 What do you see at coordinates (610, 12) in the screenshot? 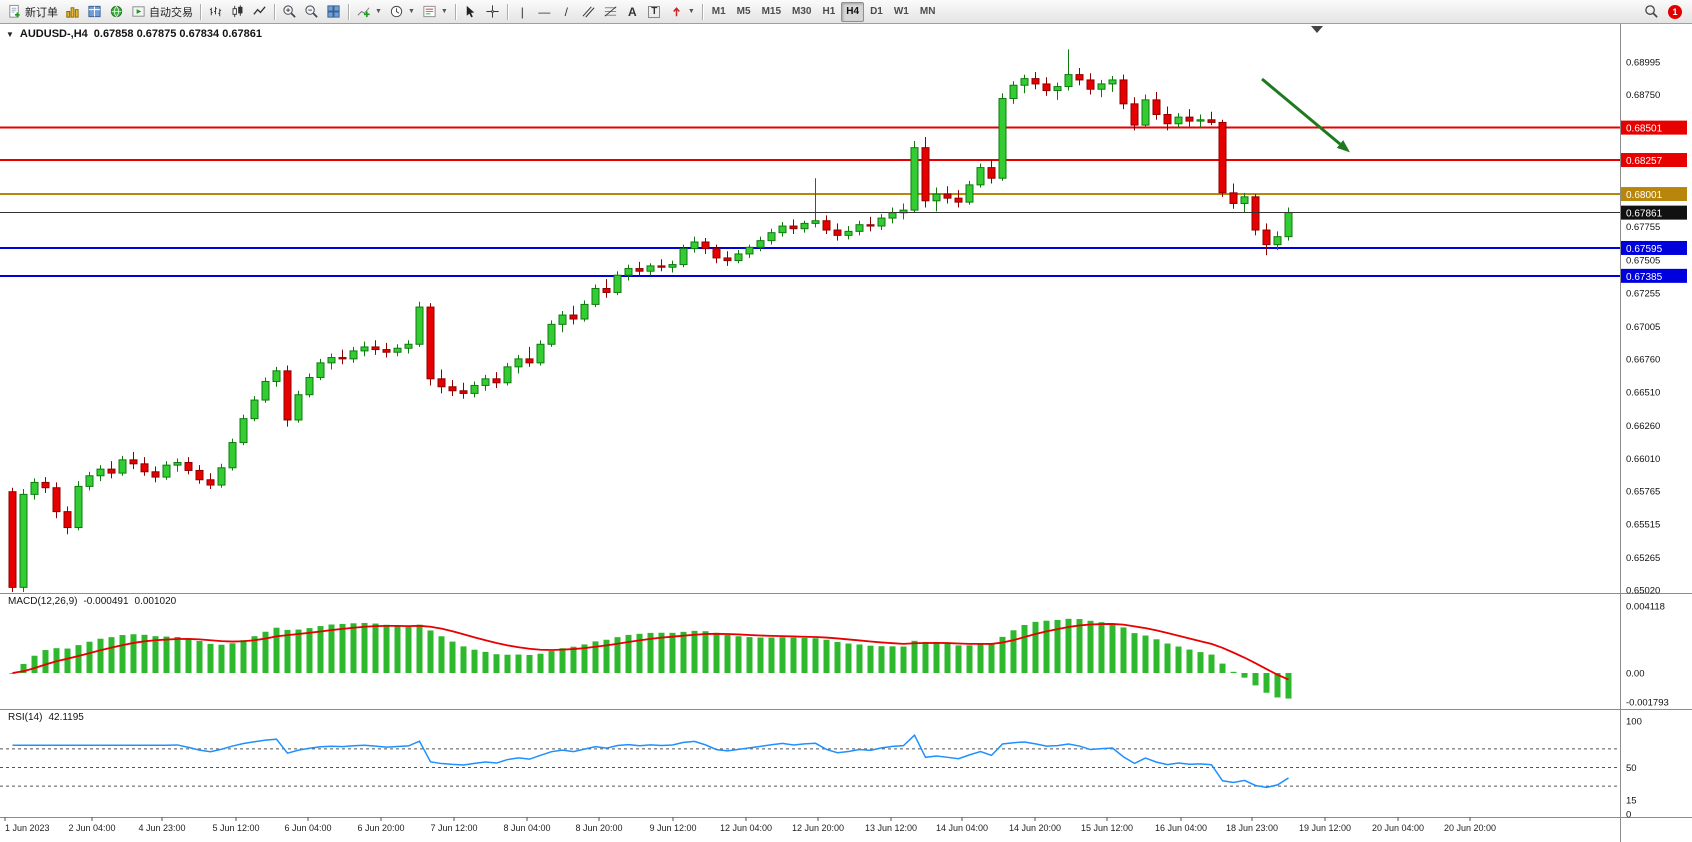
I see `fibonacci-tool` at bounding box center [610, 12].